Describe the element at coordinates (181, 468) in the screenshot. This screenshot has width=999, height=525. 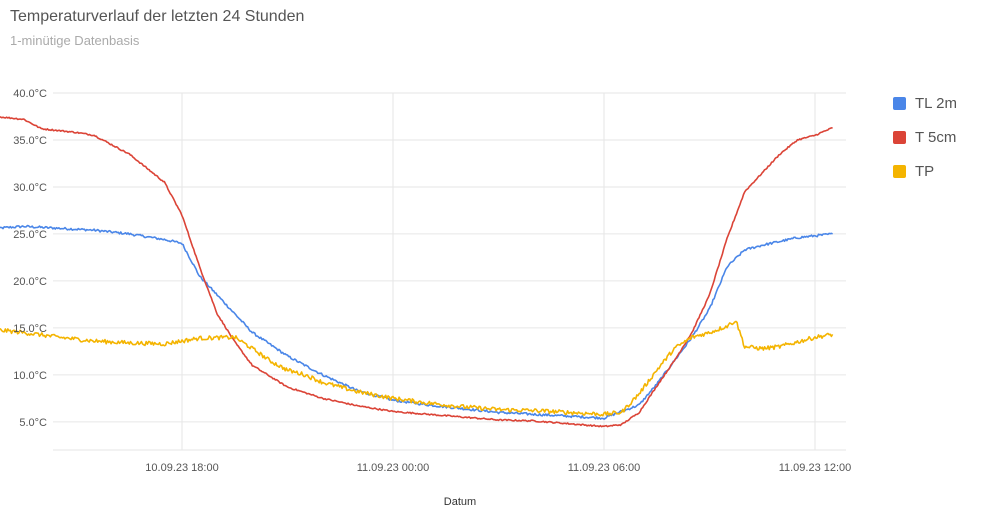
I see `x-tick-label: 10.09.23 18:00` at that location.